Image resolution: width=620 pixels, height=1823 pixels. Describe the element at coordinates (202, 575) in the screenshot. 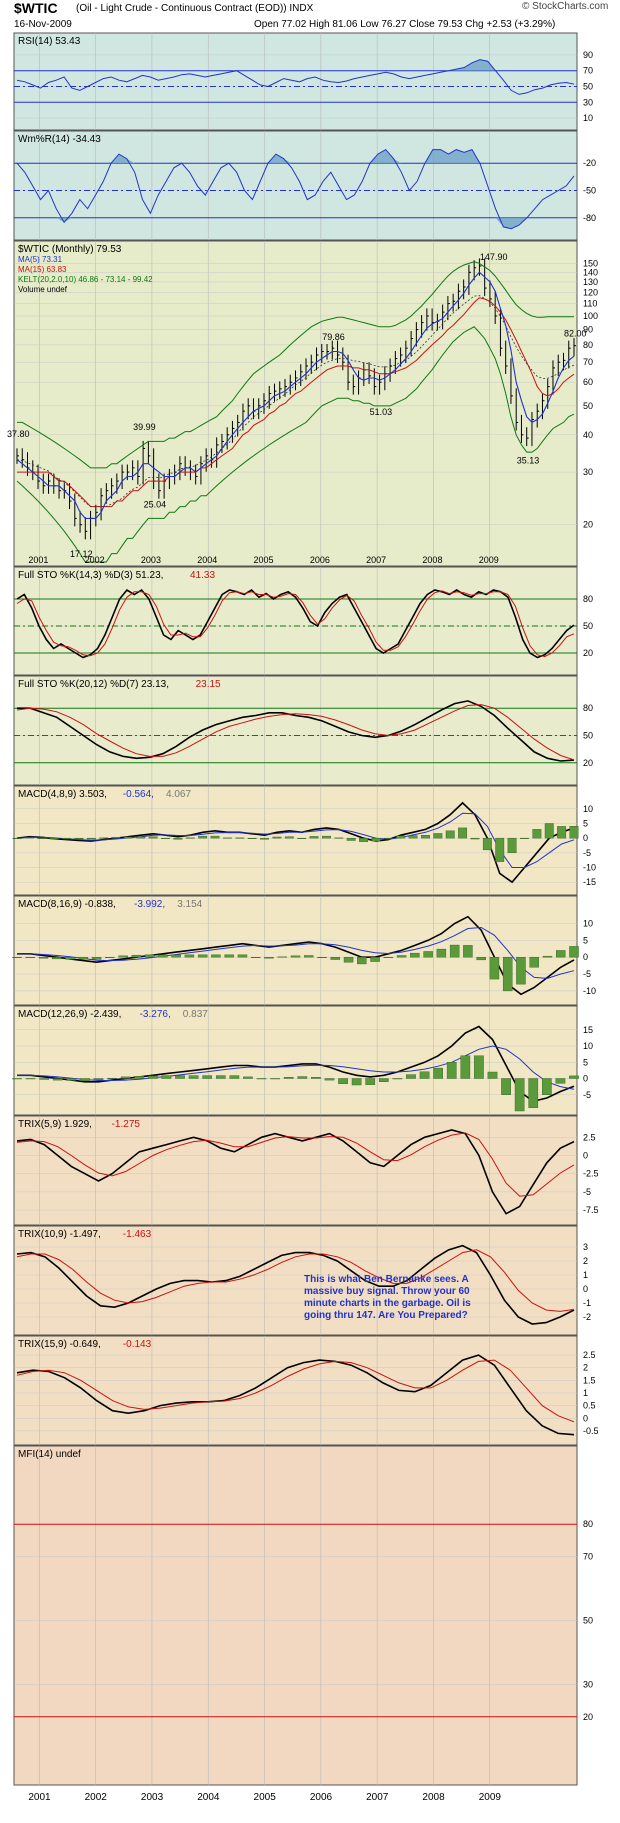

I see `legend-sto1-1: 41.33` at that location.